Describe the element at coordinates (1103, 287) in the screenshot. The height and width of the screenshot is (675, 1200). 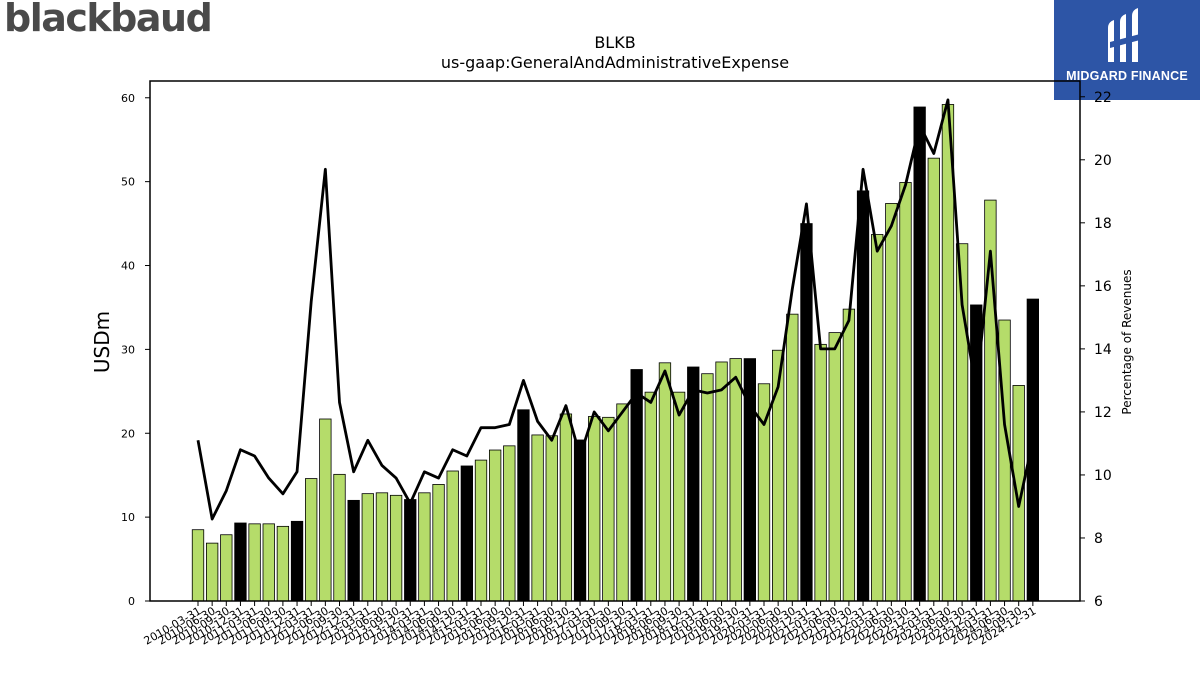
I see `y2-tick-label: 16` at that location.